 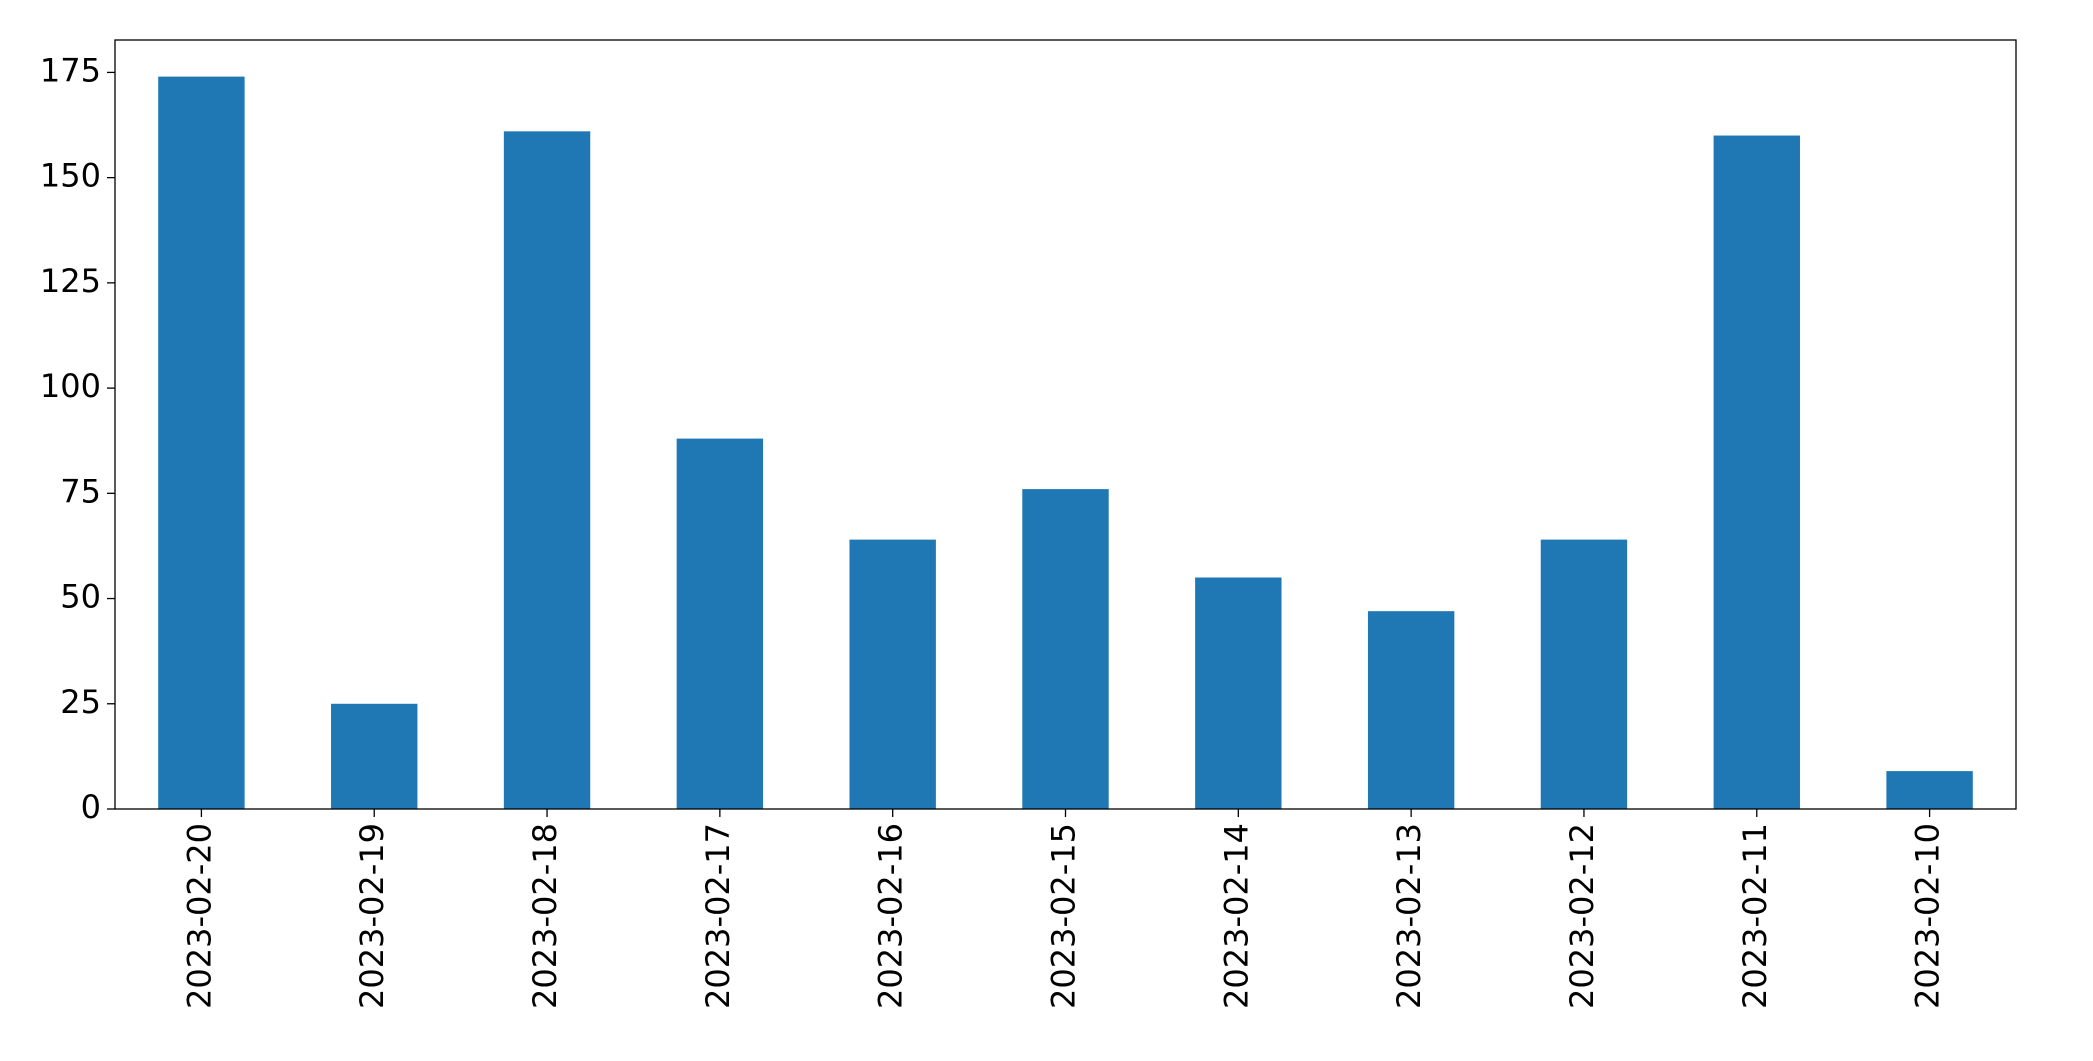 What do you see at coordinates (70, 70) in the screenshot?
I see `y-tick-label: 175` at bounding box center [70, 70].